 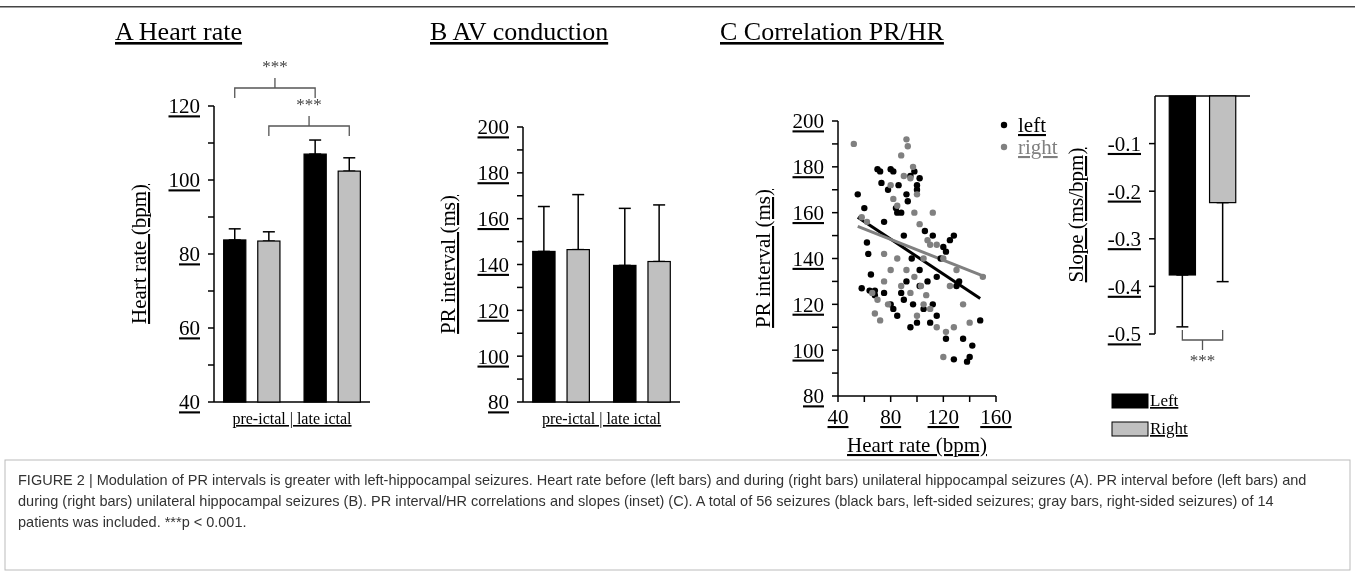 What do you see at coordinates (1169, 428) in the screenshot?
I see `legend-label: Right` at bounding box center [1169, 428].